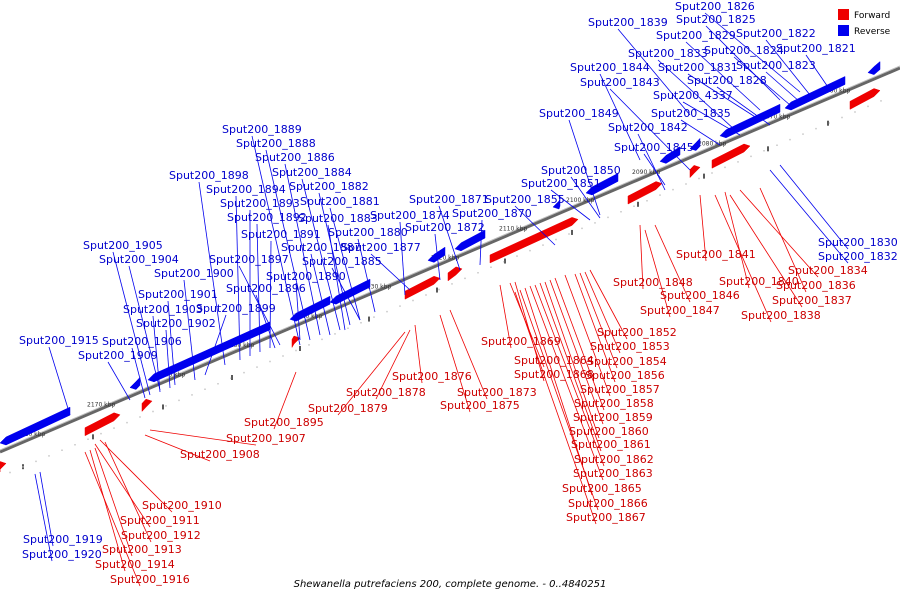 Image resolution: width=900 pixels, height=600 pixels. What do you see at coordinates (614, 403) in the screenshot?
I see `gene-label: Sput200_1858` at bounding box center [614, 403].